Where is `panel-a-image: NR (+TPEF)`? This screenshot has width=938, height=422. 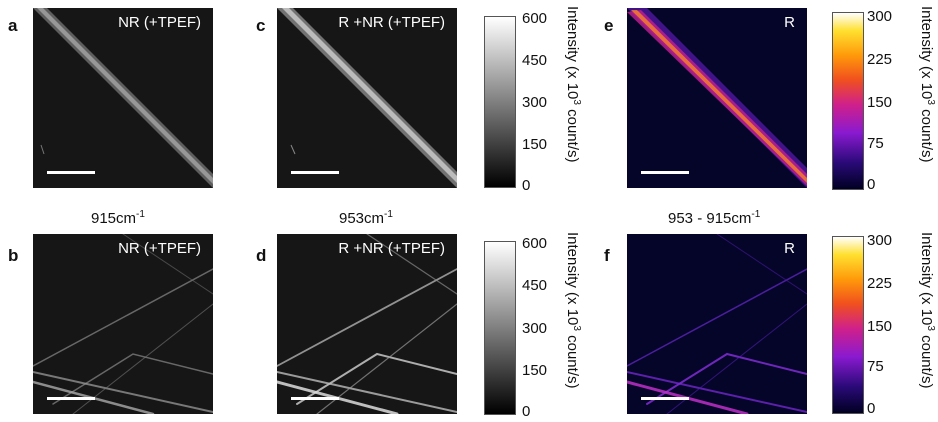
panel-a-image: NR (+TPEF) is located at coordinates (123, 98).